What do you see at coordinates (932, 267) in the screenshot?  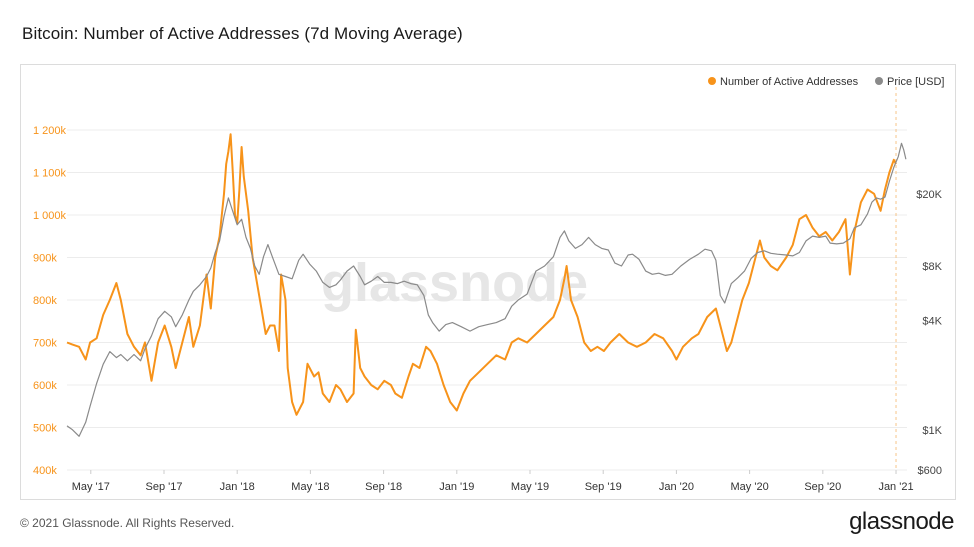 I see `y-right-tick-label: $8K` at bounding box center [932, 267].